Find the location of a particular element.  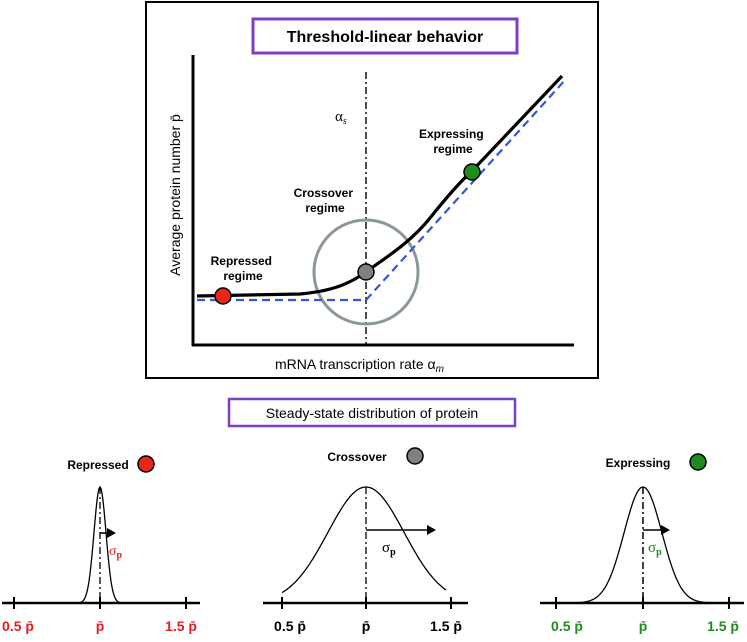

bottom-title: Steady-state distribution of protein is located at coordinates (372, 413).